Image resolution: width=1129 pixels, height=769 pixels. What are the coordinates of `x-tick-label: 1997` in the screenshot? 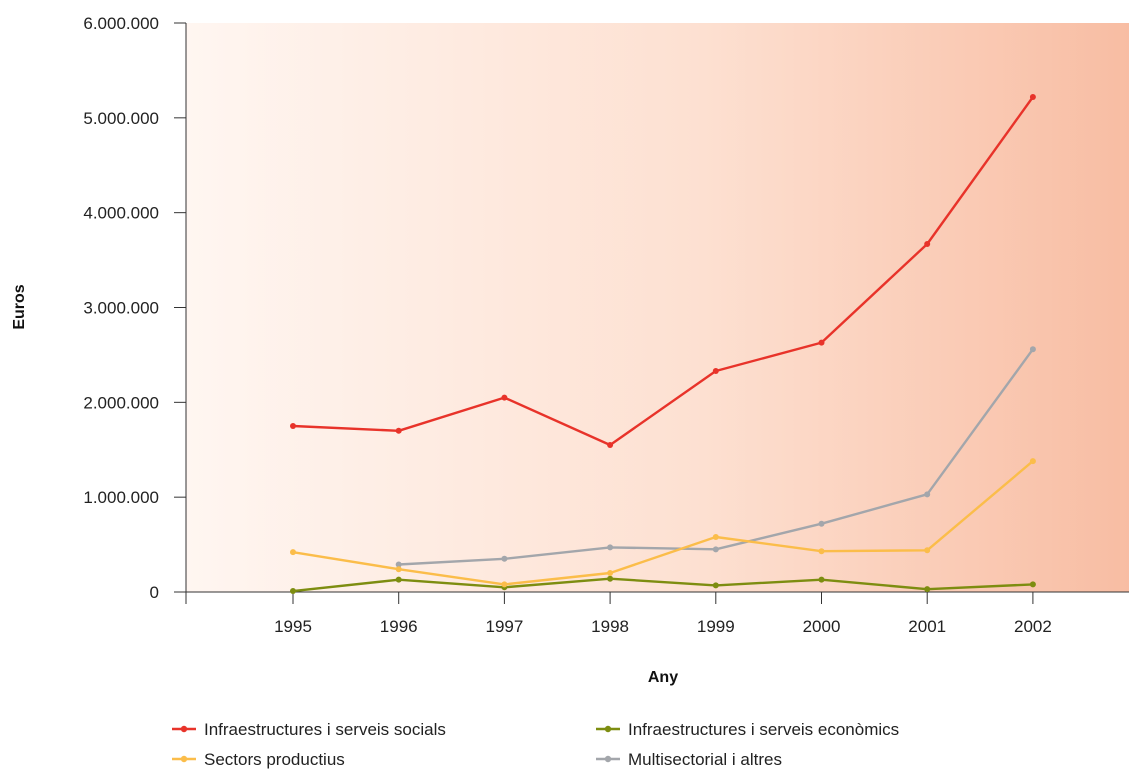 It's located at (504, 626).